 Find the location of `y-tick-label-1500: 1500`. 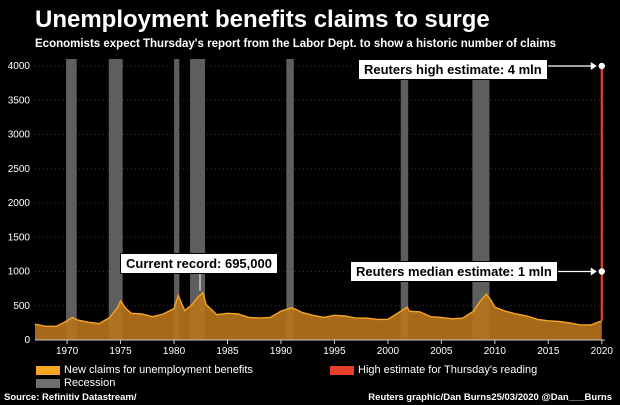

y-tick-label-1500: 1500 is located at coordinates (19, 237).